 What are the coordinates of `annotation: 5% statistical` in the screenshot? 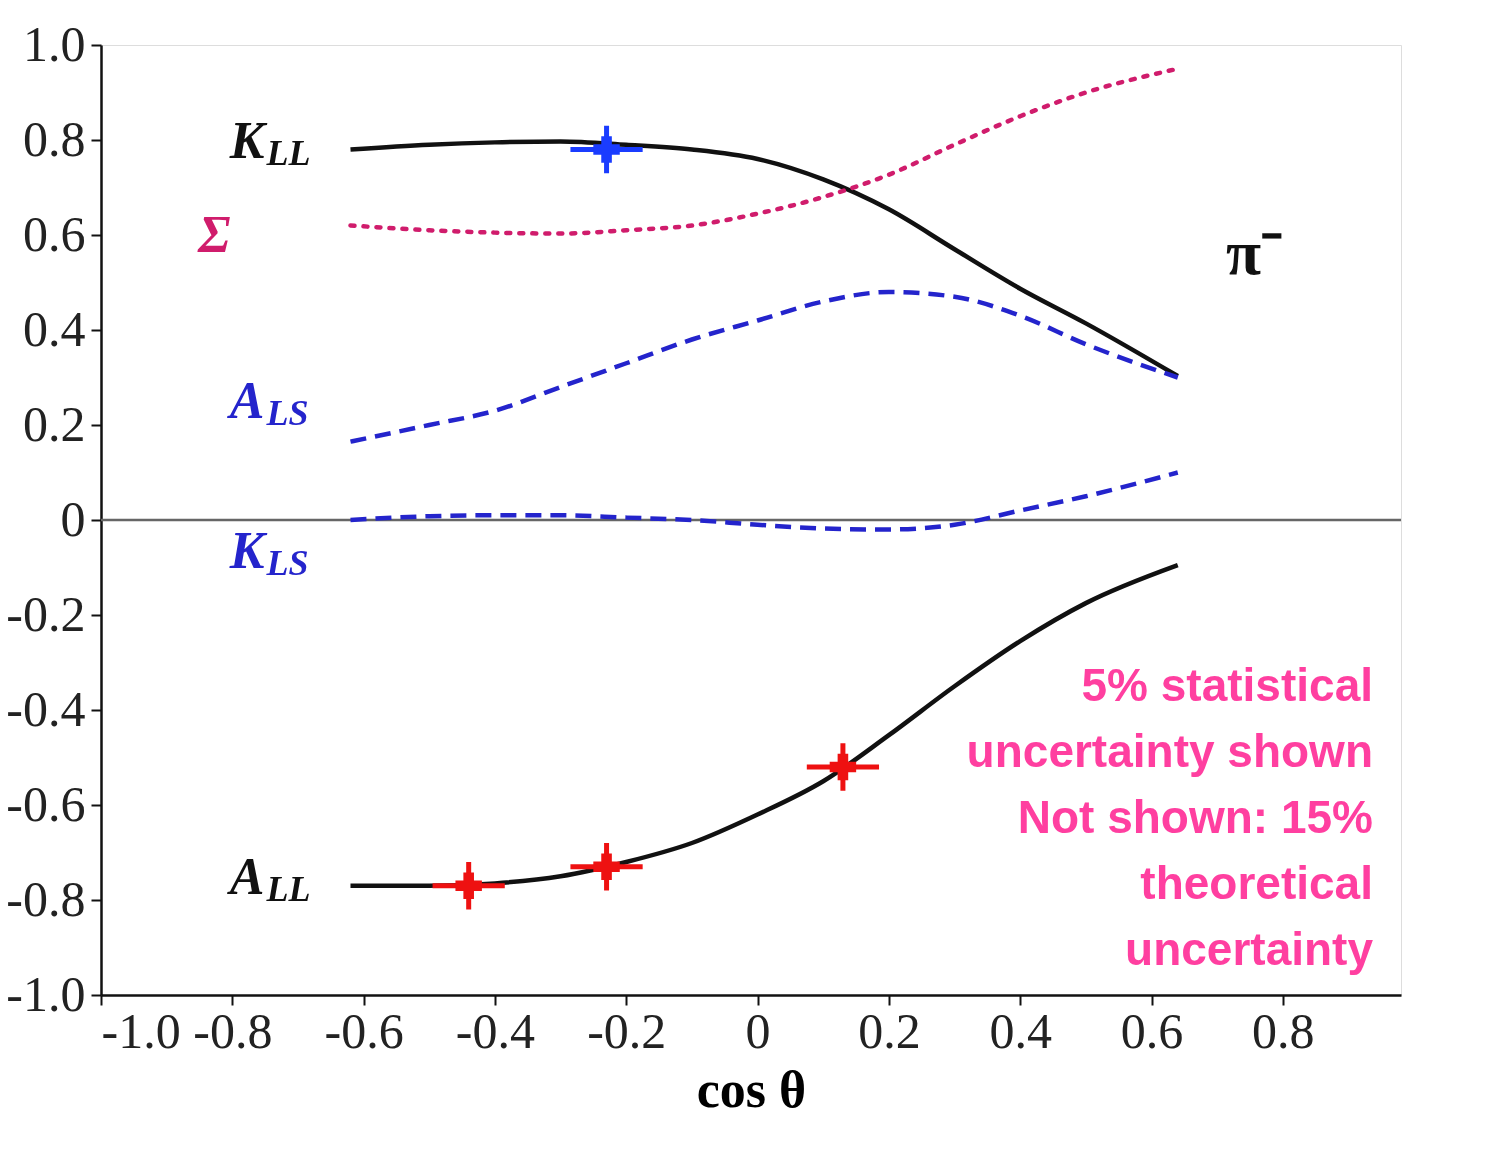 It's located at (1227, 685).